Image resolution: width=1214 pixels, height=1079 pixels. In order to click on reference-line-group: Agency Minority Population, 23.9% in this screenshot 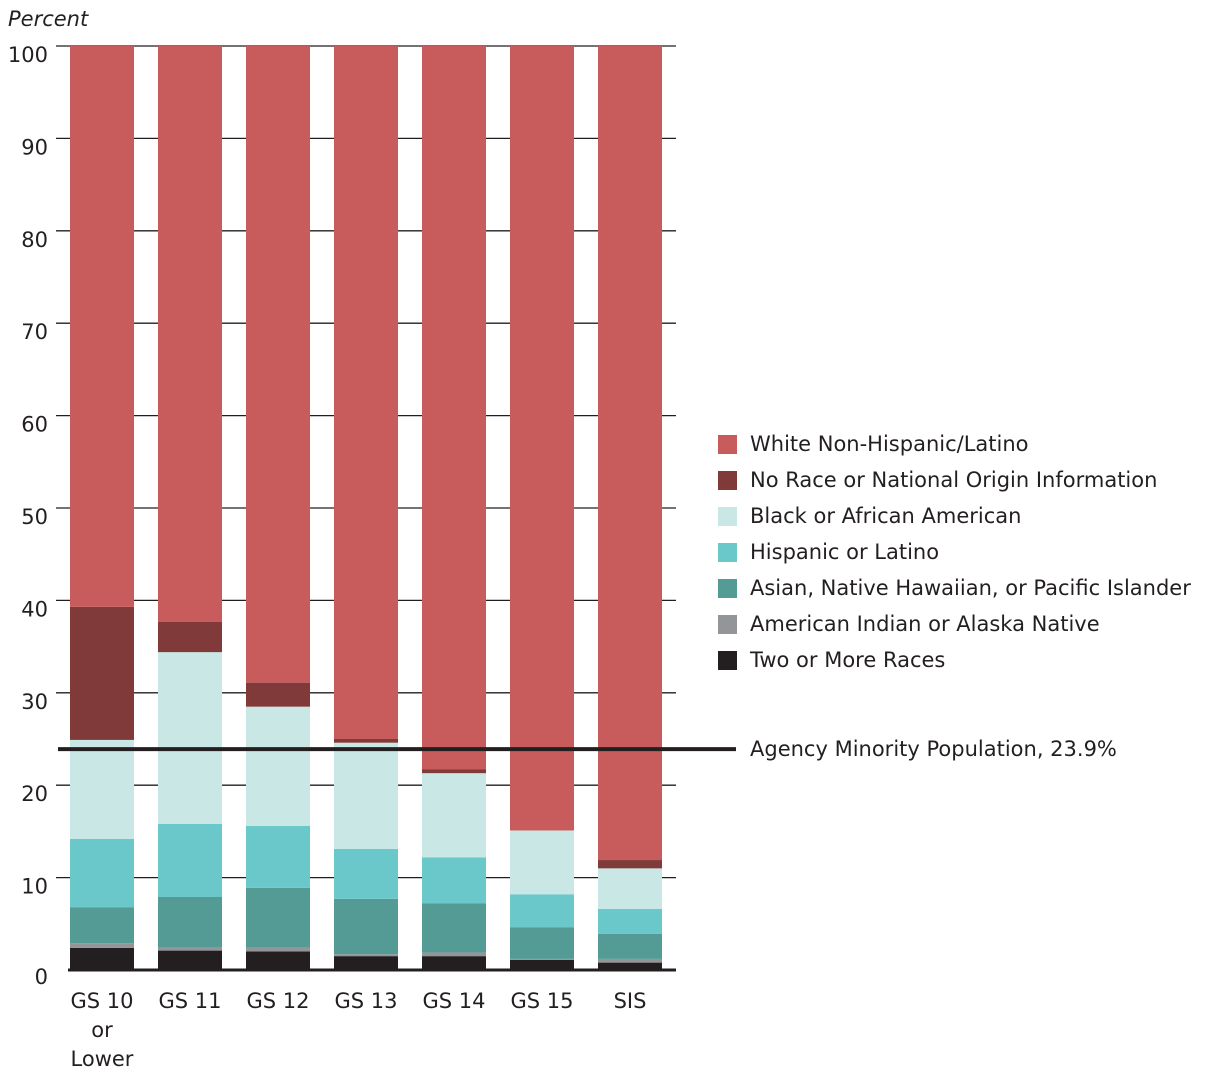, I will do `click(587, 749)`.